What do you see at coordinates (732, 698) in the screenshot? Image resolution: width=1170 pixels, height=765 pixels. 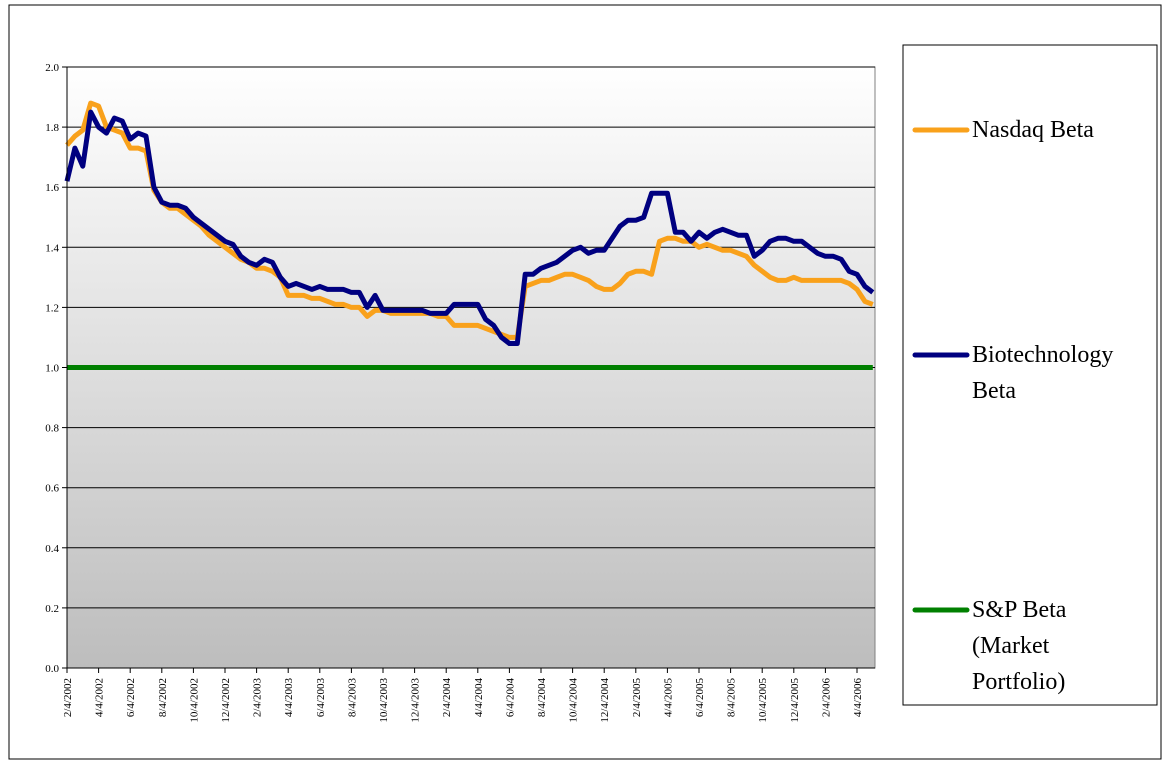 I see `x-tick-label: 8/4/2005` at bounding box center [732, 698].